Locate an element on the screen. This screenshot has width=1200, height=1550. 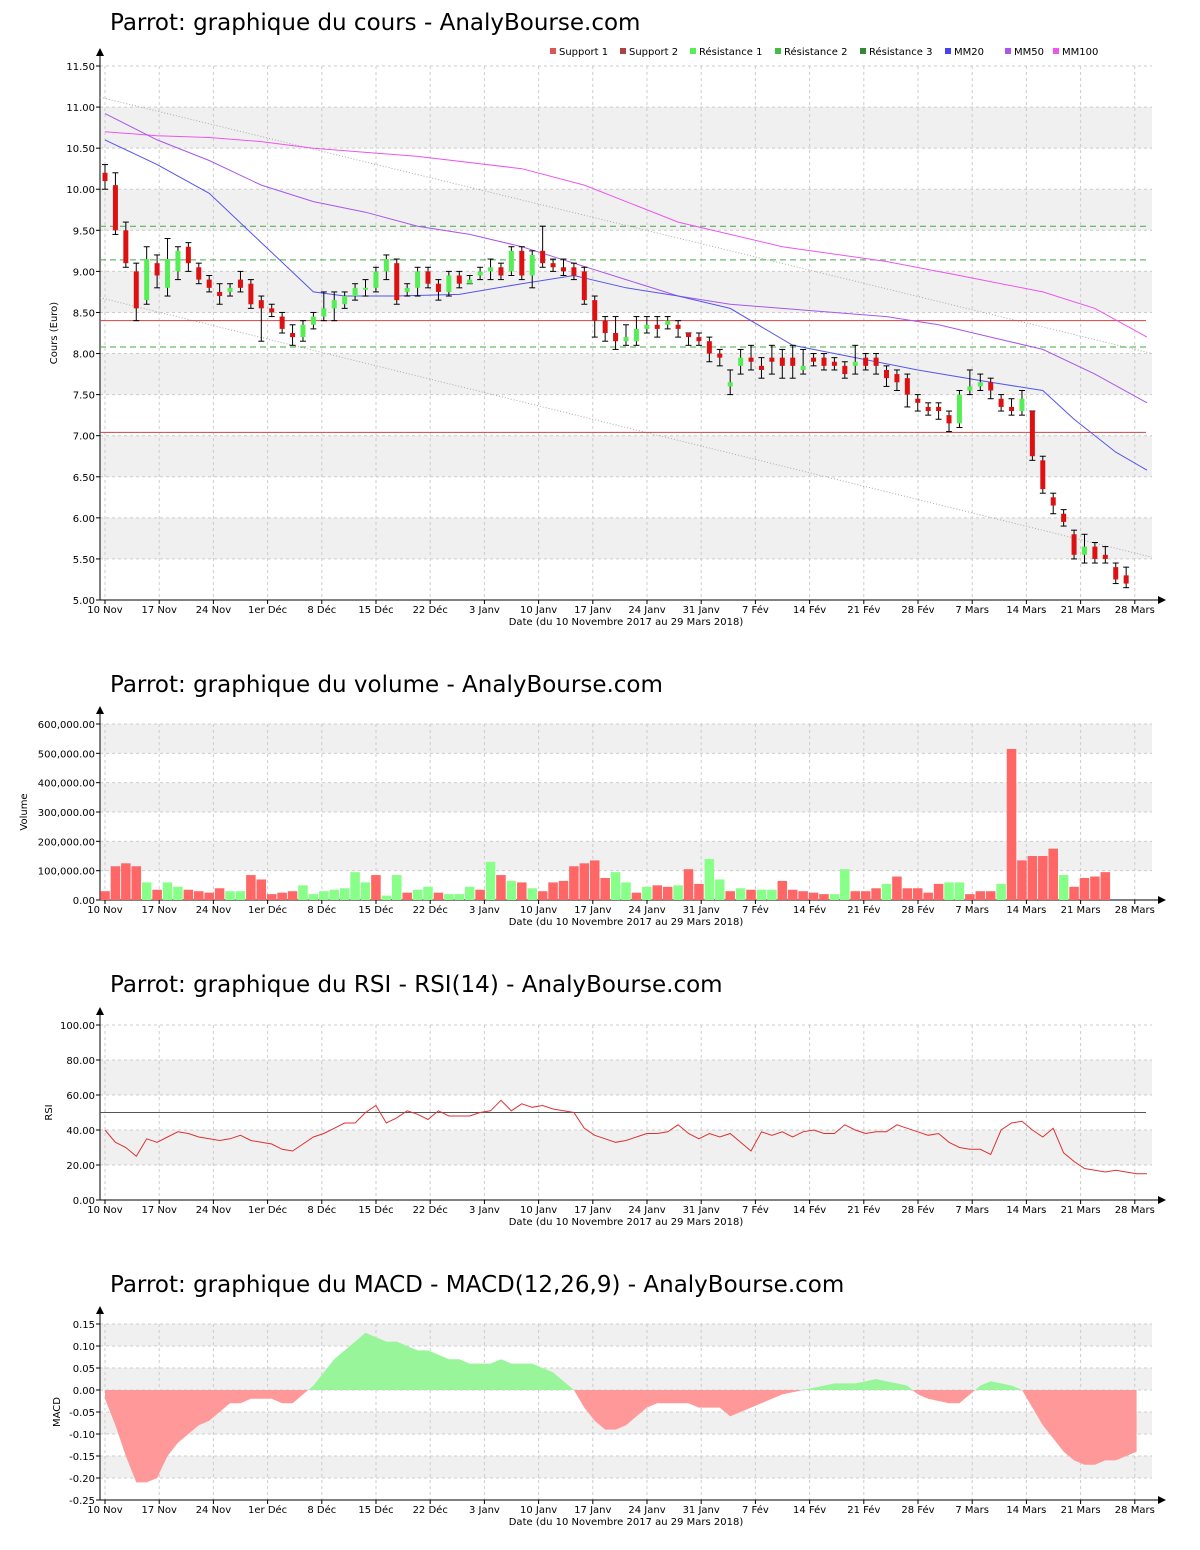
price-x-tick-label: 31 Janv is located at coordinates (701, 610).